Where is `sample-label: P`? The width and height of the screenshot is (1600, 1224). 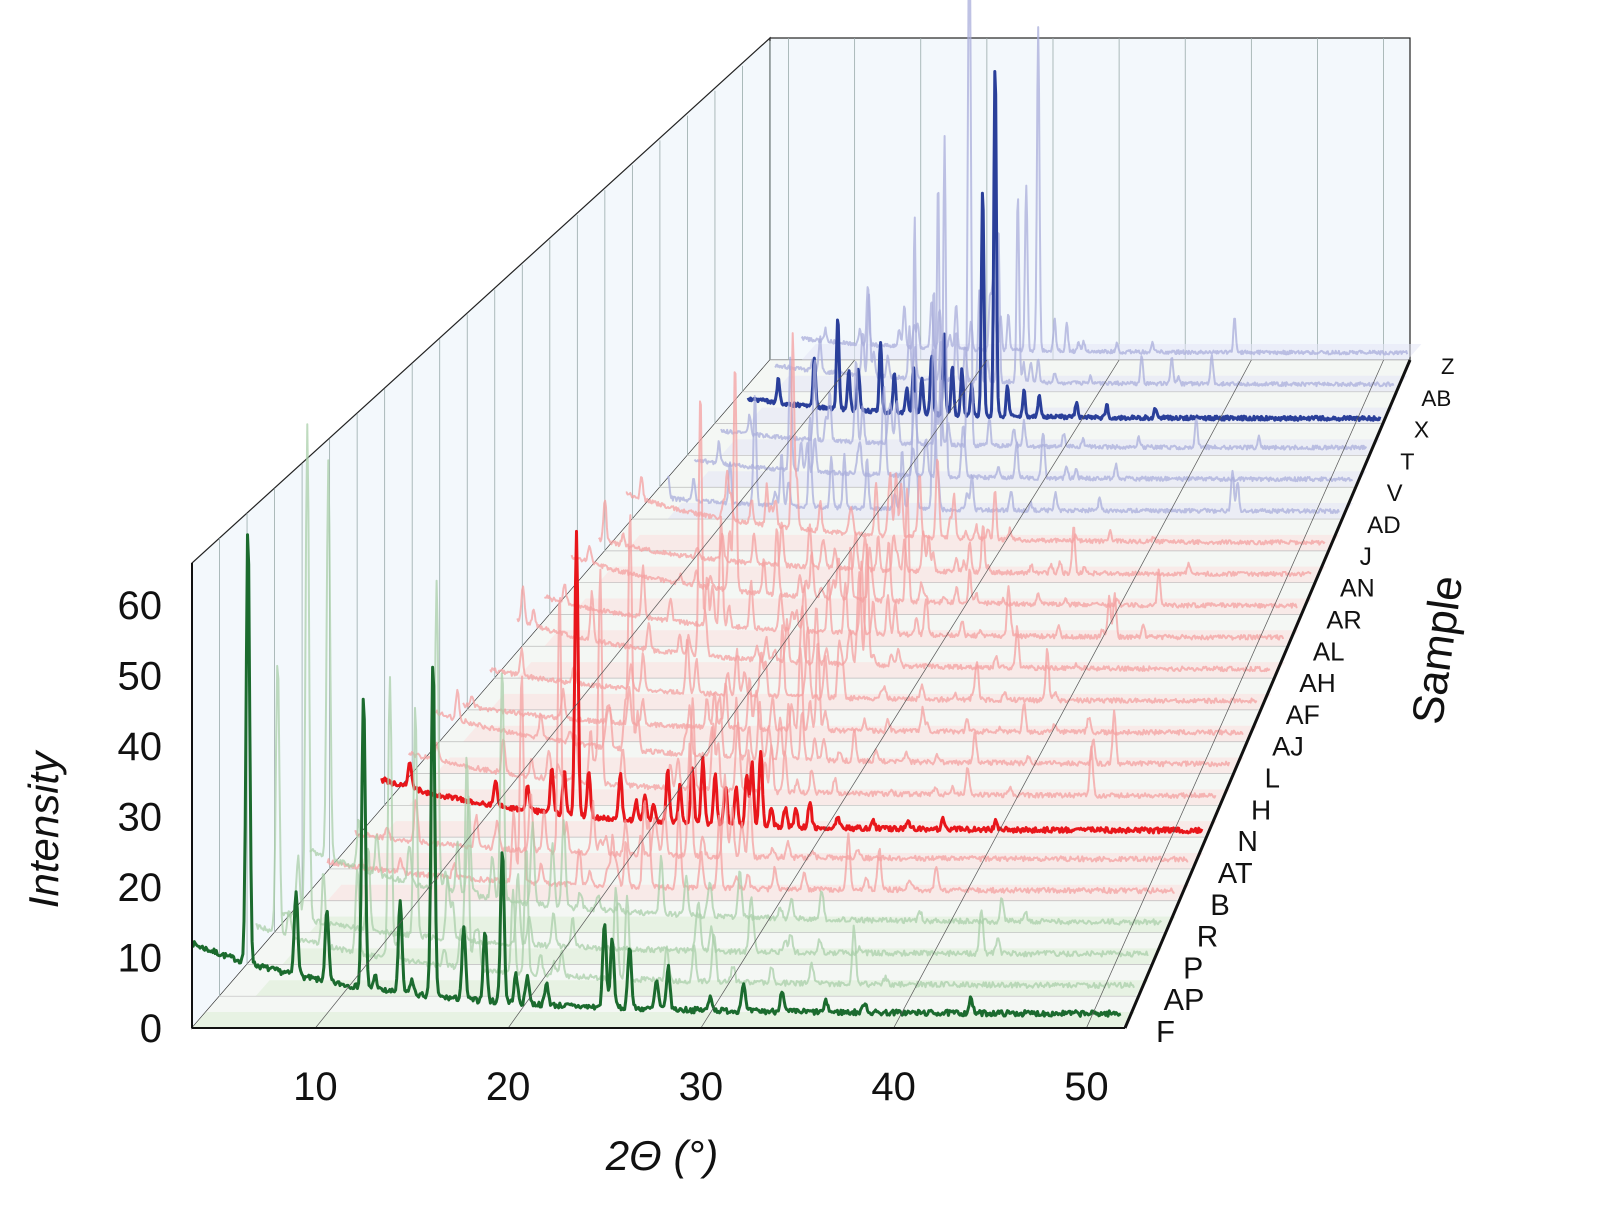
sample-label: P is located at coordinates (1193, 968).